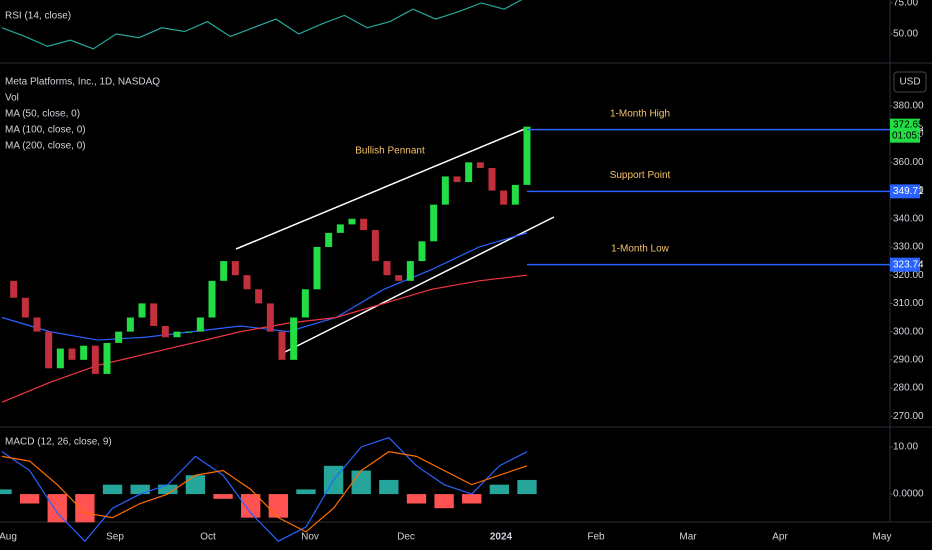 The height and width of the screenshot is (550, 932). Describe the element at coordinates (908, 247) in the screenshot. I see `y-tick-label: 330.00` at that location.